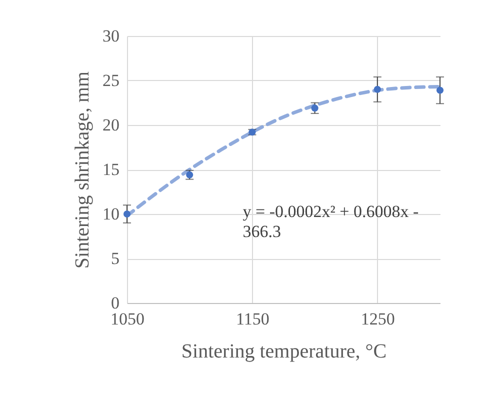 The image size is (479, 411). What do you see at coordinates (111, 214) in the screenshot?
I see `y-tick-label: 10` at bounding box center [111, 214].